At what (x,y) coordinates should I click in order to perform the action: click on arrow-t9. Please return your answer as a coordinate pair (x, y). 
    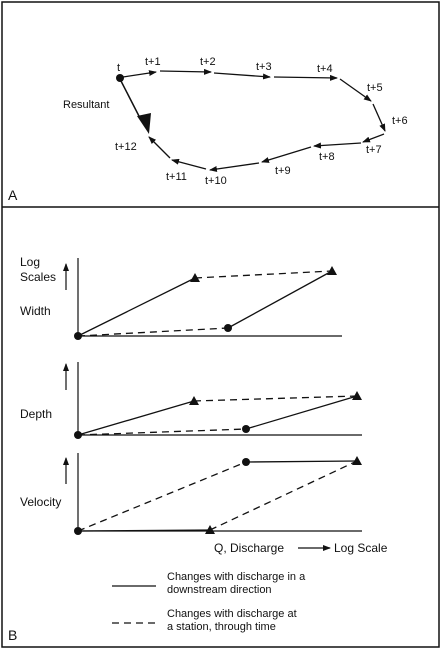
    Looking at the image, I should click on (286, 154).